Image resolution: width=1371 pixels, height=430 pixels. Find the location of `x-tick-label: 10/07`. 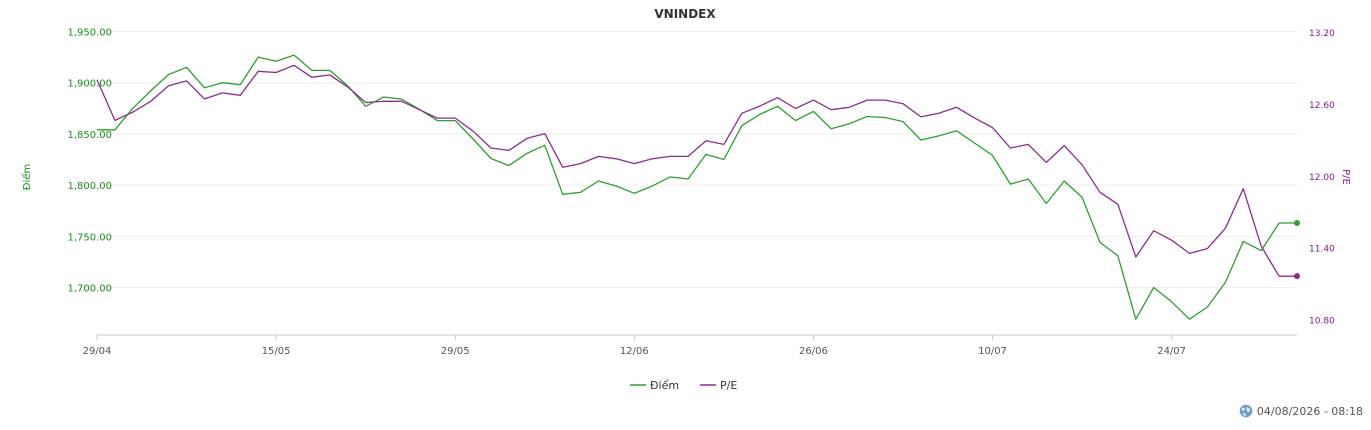

x-tick-label: 10/07 is located at coordinates (992, 351).